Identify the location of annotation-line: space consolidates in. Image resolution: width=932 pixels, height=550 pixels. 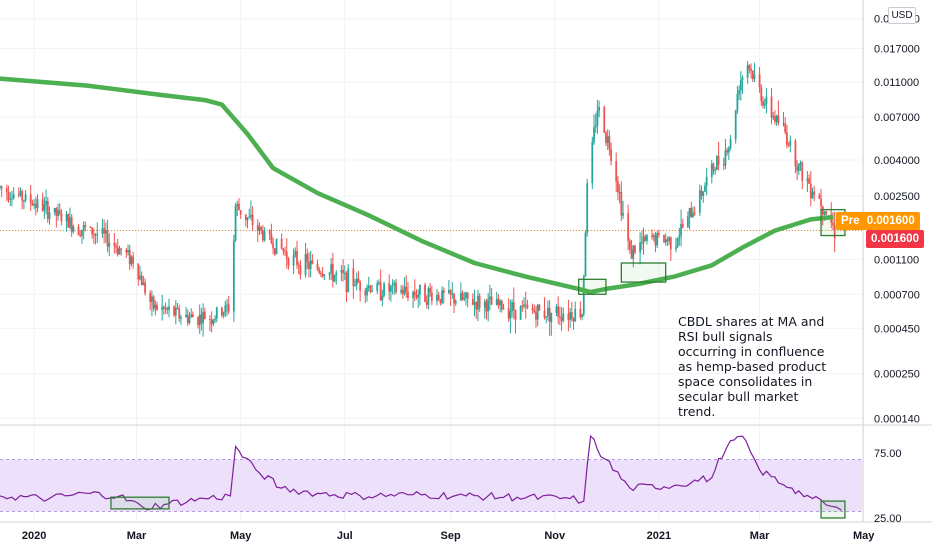
(745, 381).